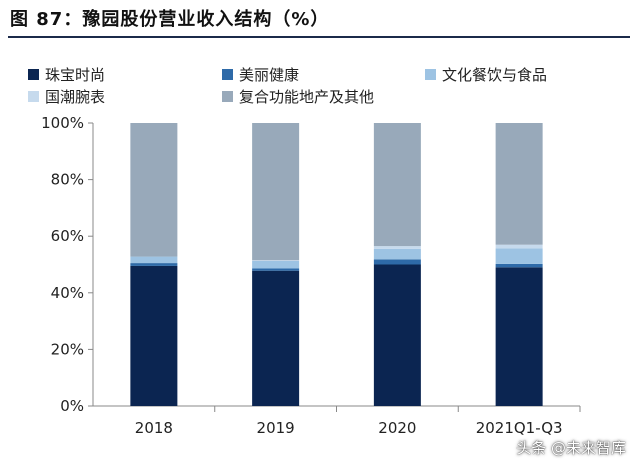 The image size is (636, 466). What do you see at coordinates (276, 428) in the screenshot?
I see `x-tick-label: 2019` at bounding box center [276, 428].